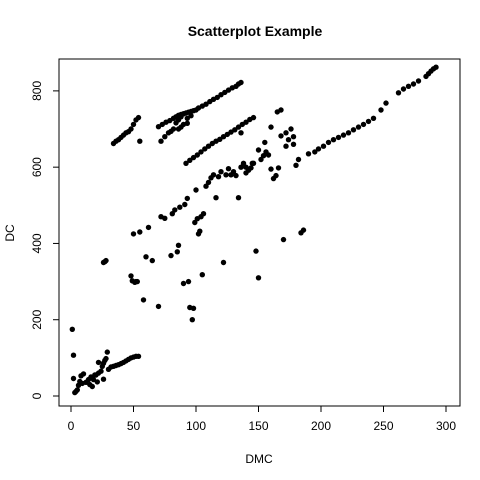 This screenshot has width=480, height=480. Describe the element at coordinates (262, 419) in the screenshot. I see `x-axis: 0 50 100 150 200 250 300` at that location.